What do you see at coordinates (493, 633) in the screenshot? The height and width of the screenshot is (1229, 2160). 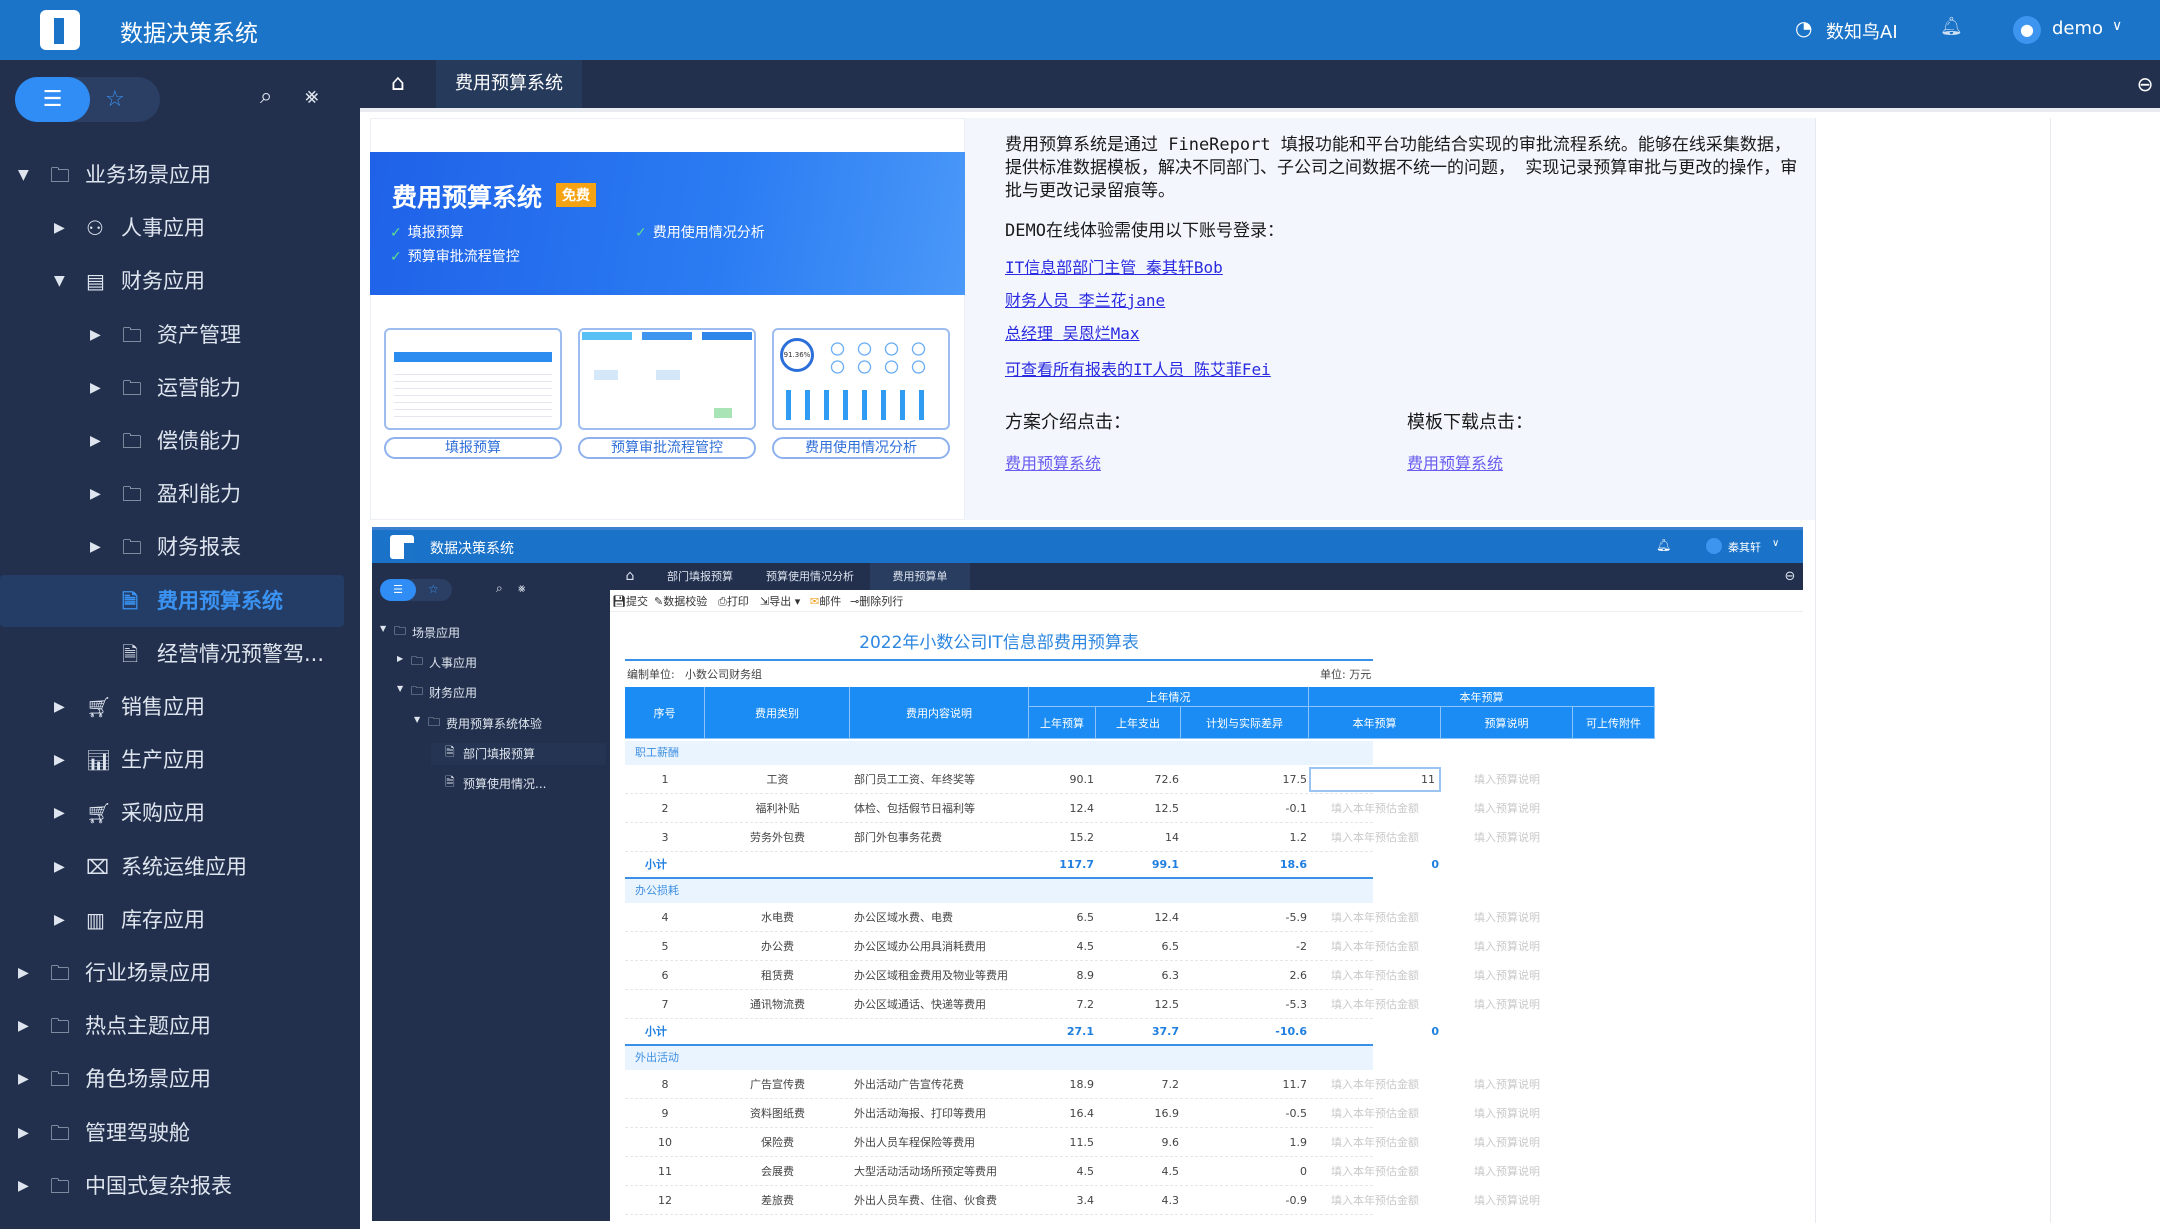 I see `tree-item: ▼ 🗀︎ 场景应用` at bounding box center [493, 633].